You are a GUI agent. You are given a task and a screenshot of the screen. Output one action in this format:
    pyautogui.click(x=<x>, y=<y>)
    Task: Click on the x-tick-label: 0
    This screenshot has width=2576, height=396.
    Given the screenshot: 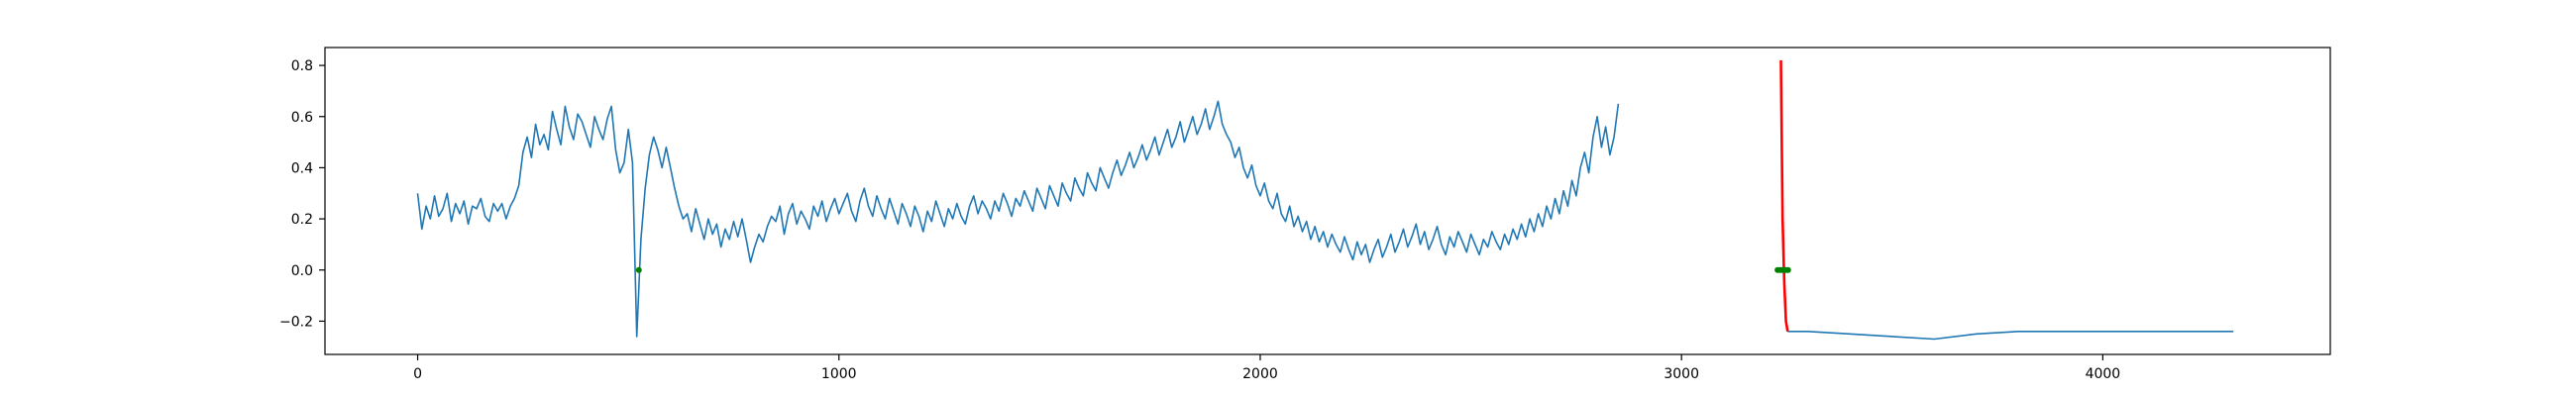 What is the action you would take?
    pyautogui.click(x=418, y=374)
    